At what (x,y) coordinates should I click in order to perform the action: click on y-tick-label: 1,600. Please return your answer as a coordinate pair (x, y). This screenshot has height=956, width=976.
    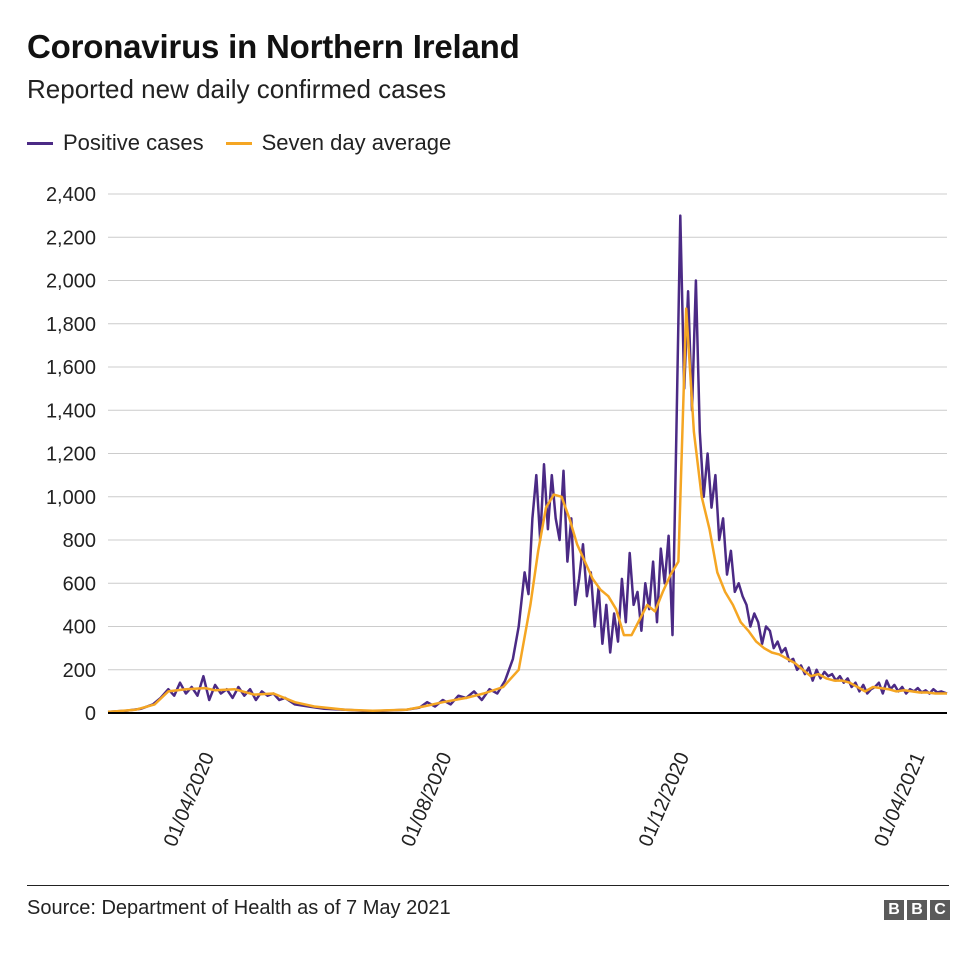
    Looking at the image, I should click on (71, 368).